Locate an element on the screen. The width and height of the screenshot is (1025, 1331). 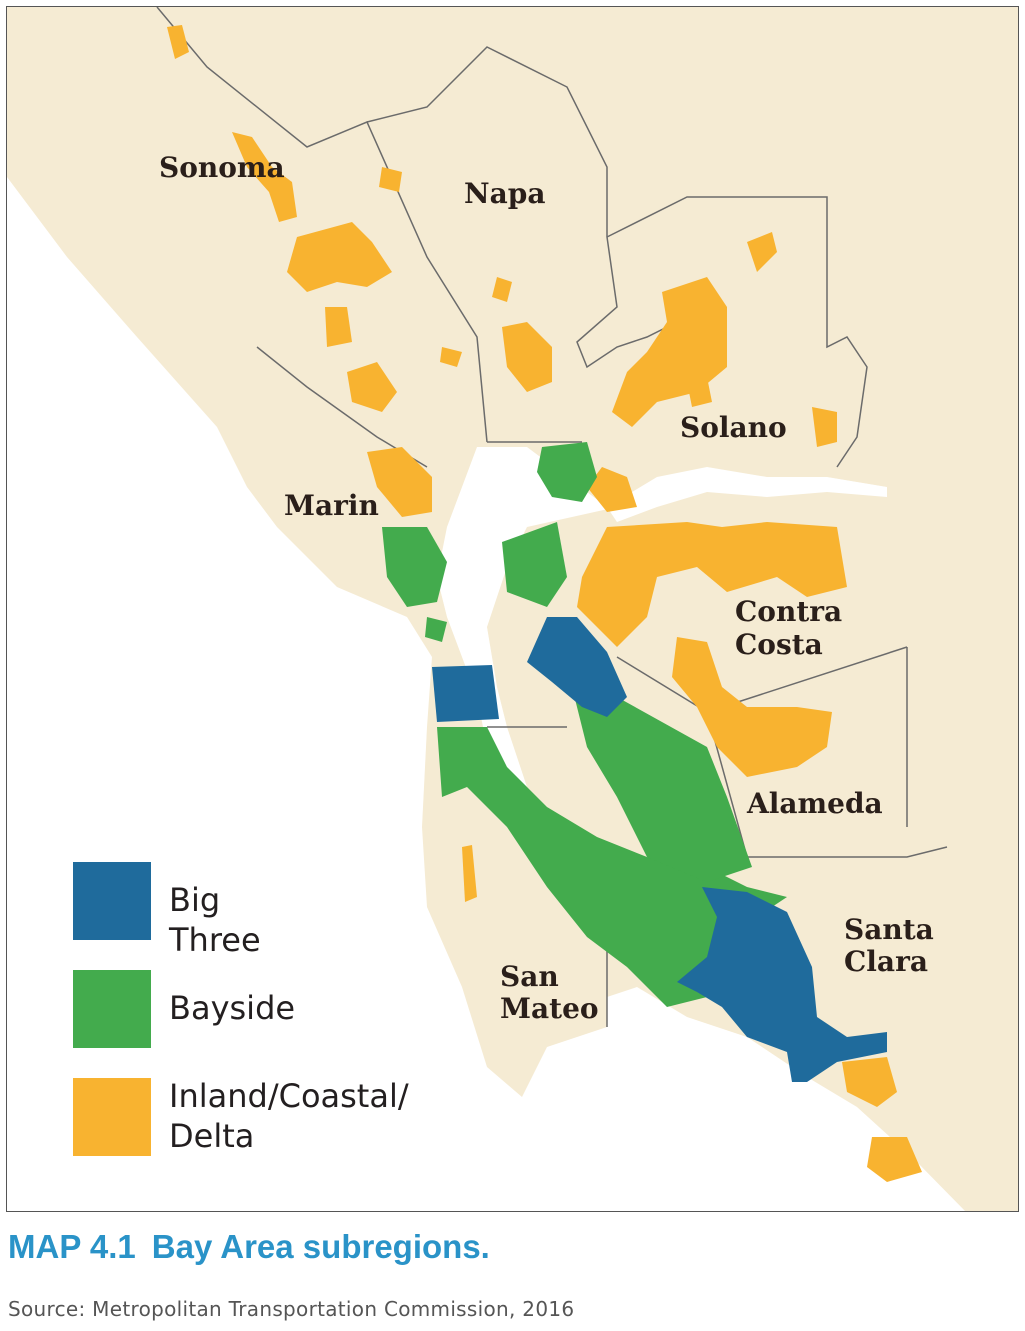
legend-swatch-inland-coastal-delta is located at coordinates (112, 1117).